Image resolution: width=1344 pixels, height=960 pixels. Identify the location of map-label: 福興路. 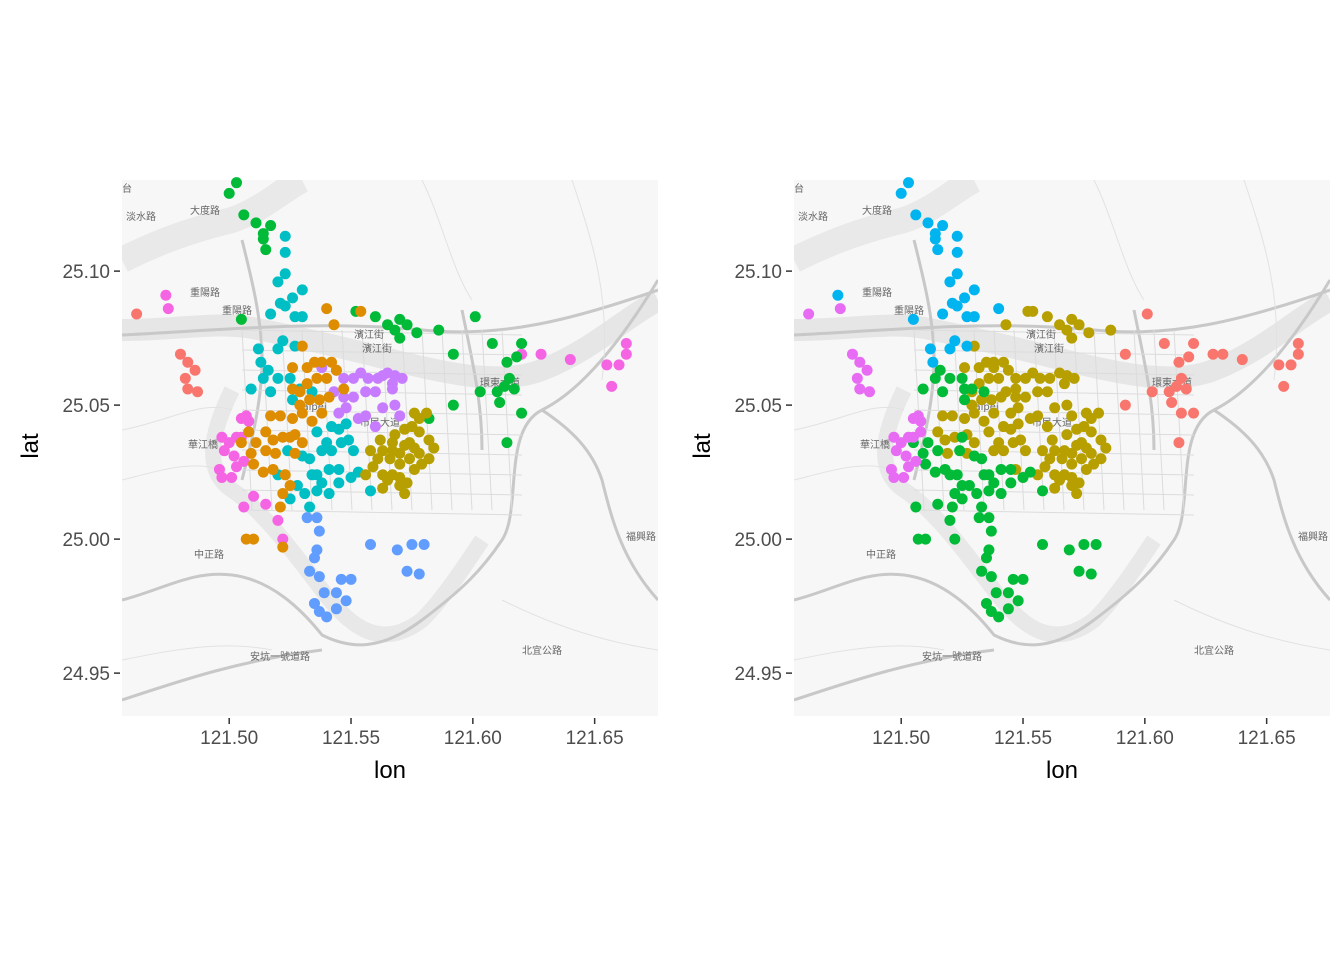
(1313, 536).